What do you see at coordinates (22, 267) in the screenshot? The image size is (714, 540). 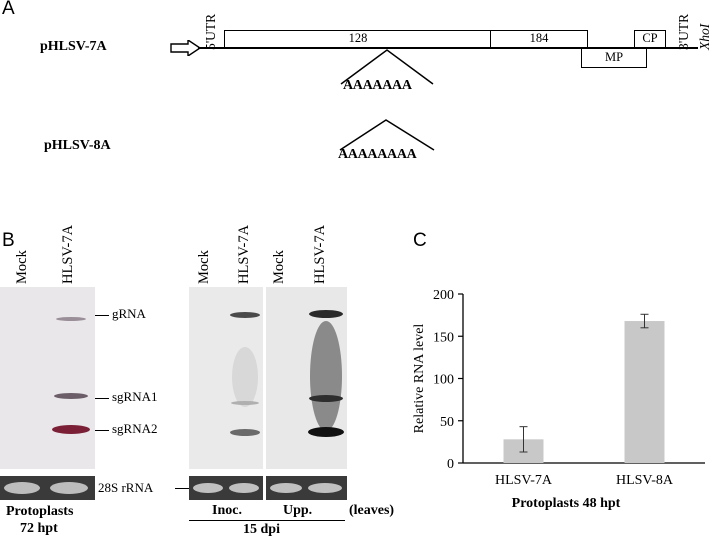 I see `lane-mock-left: Mock` at bounding box center [22, 267].